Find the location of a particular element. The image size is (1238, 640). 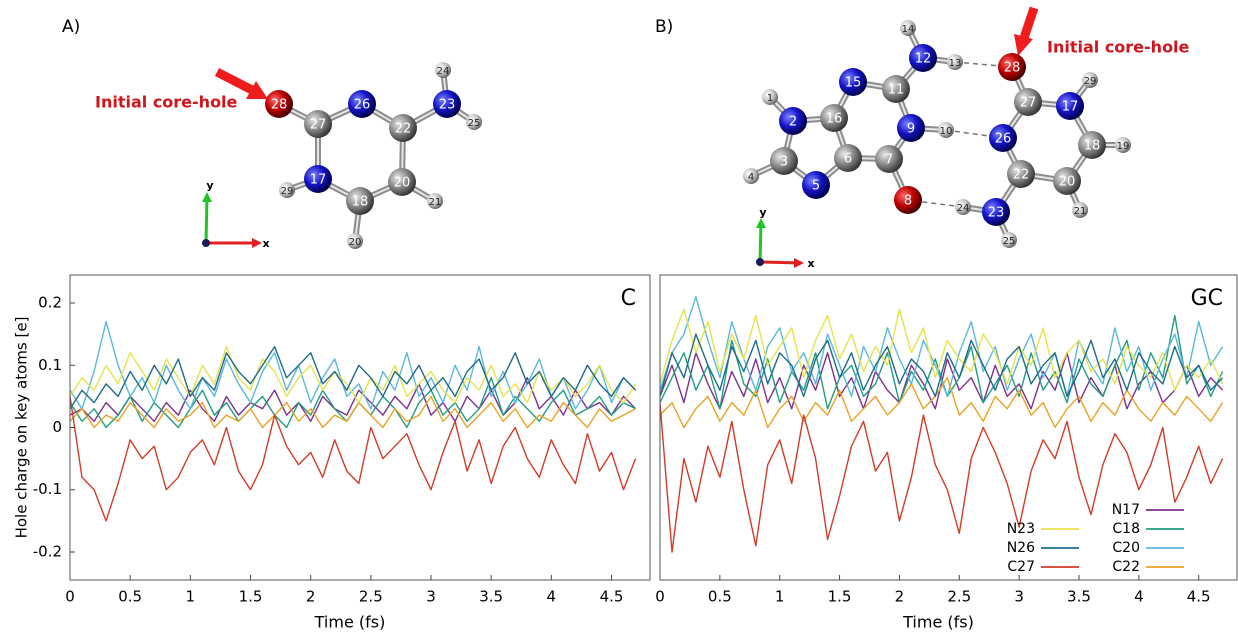

atom-label: 20 is located at coordinates (355, 242).